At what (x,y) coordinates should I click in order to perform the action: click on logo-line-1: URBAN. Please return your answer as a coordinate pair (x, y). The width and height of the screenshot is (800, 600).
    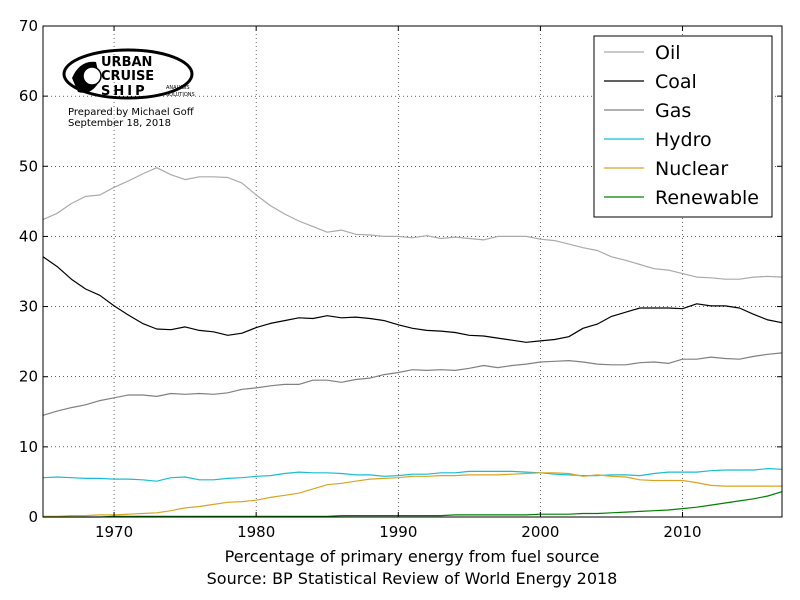
    Looking at the image, I should click on (126, 62).